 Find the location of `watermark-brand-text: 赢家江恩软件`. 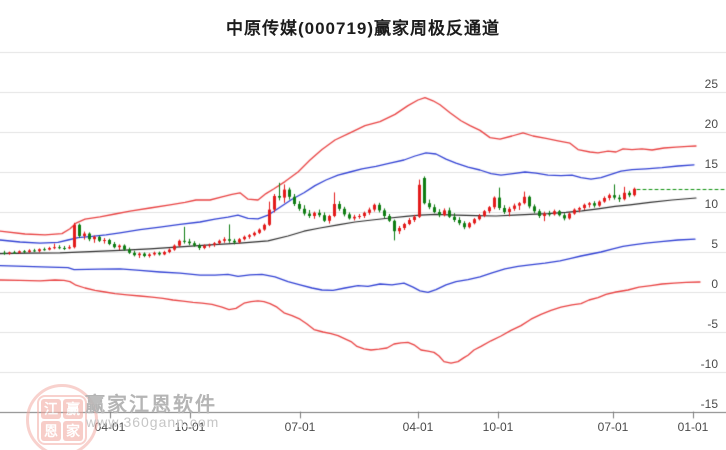

watermark-brand-text: 赢家江恩软件 is located at coordinates (151, 405).